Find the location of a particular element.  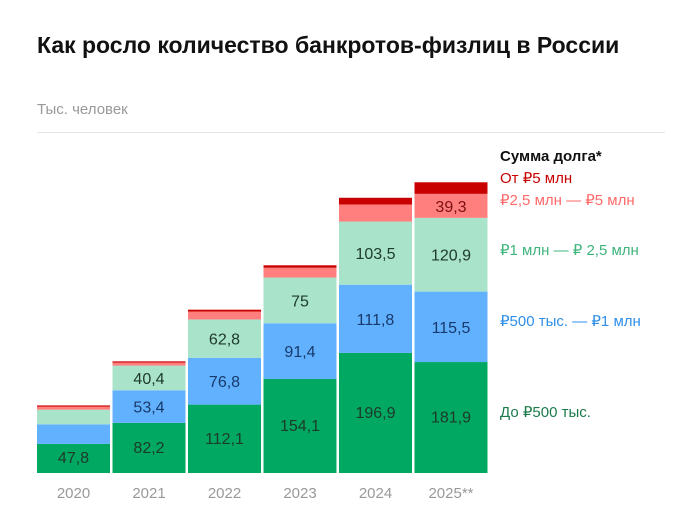

data-label: 120,9 is located at coordinates (451, 256).